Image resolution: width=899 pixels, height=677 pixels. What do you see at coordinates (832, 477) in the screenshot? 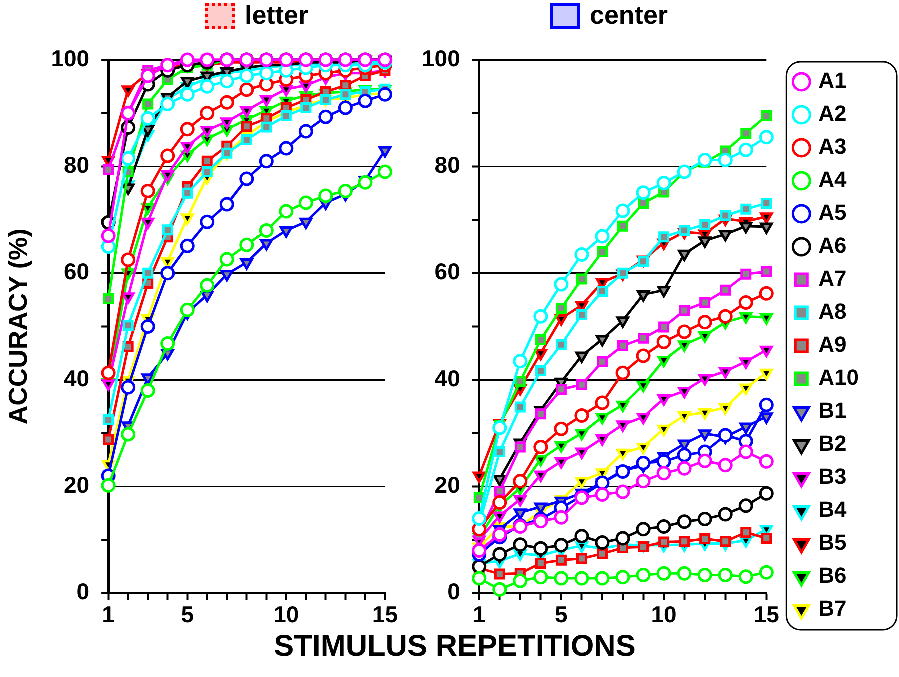
I see `legend-label: B3` at bounding box center [832, 477].